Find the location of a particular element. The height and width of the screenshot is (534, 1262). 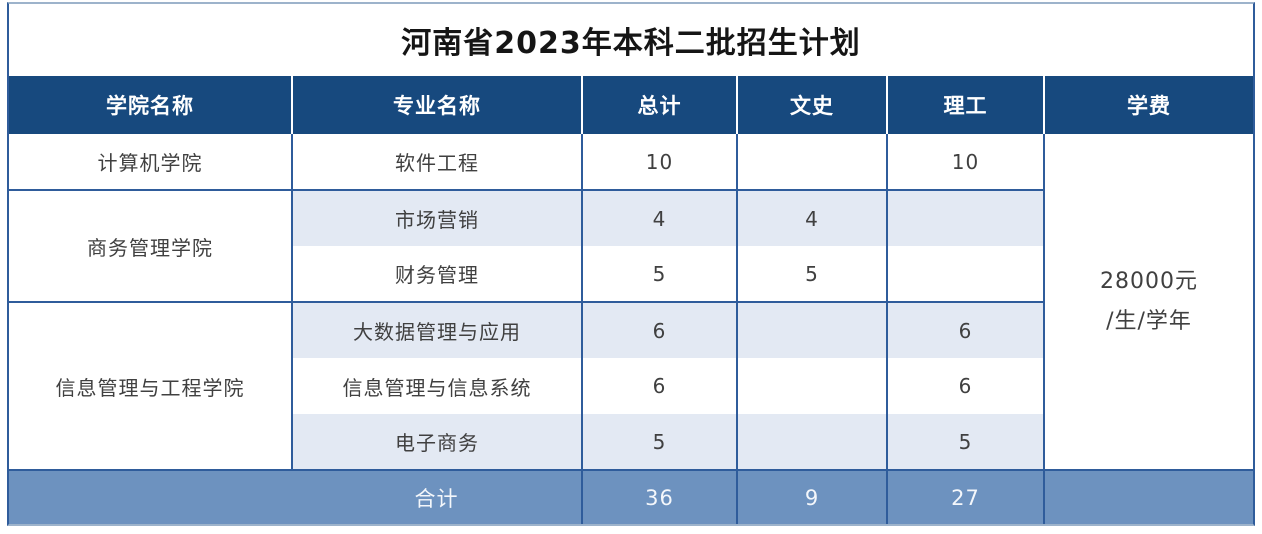

college-cell: 计算机学院 is located at coordinates (150, 162).